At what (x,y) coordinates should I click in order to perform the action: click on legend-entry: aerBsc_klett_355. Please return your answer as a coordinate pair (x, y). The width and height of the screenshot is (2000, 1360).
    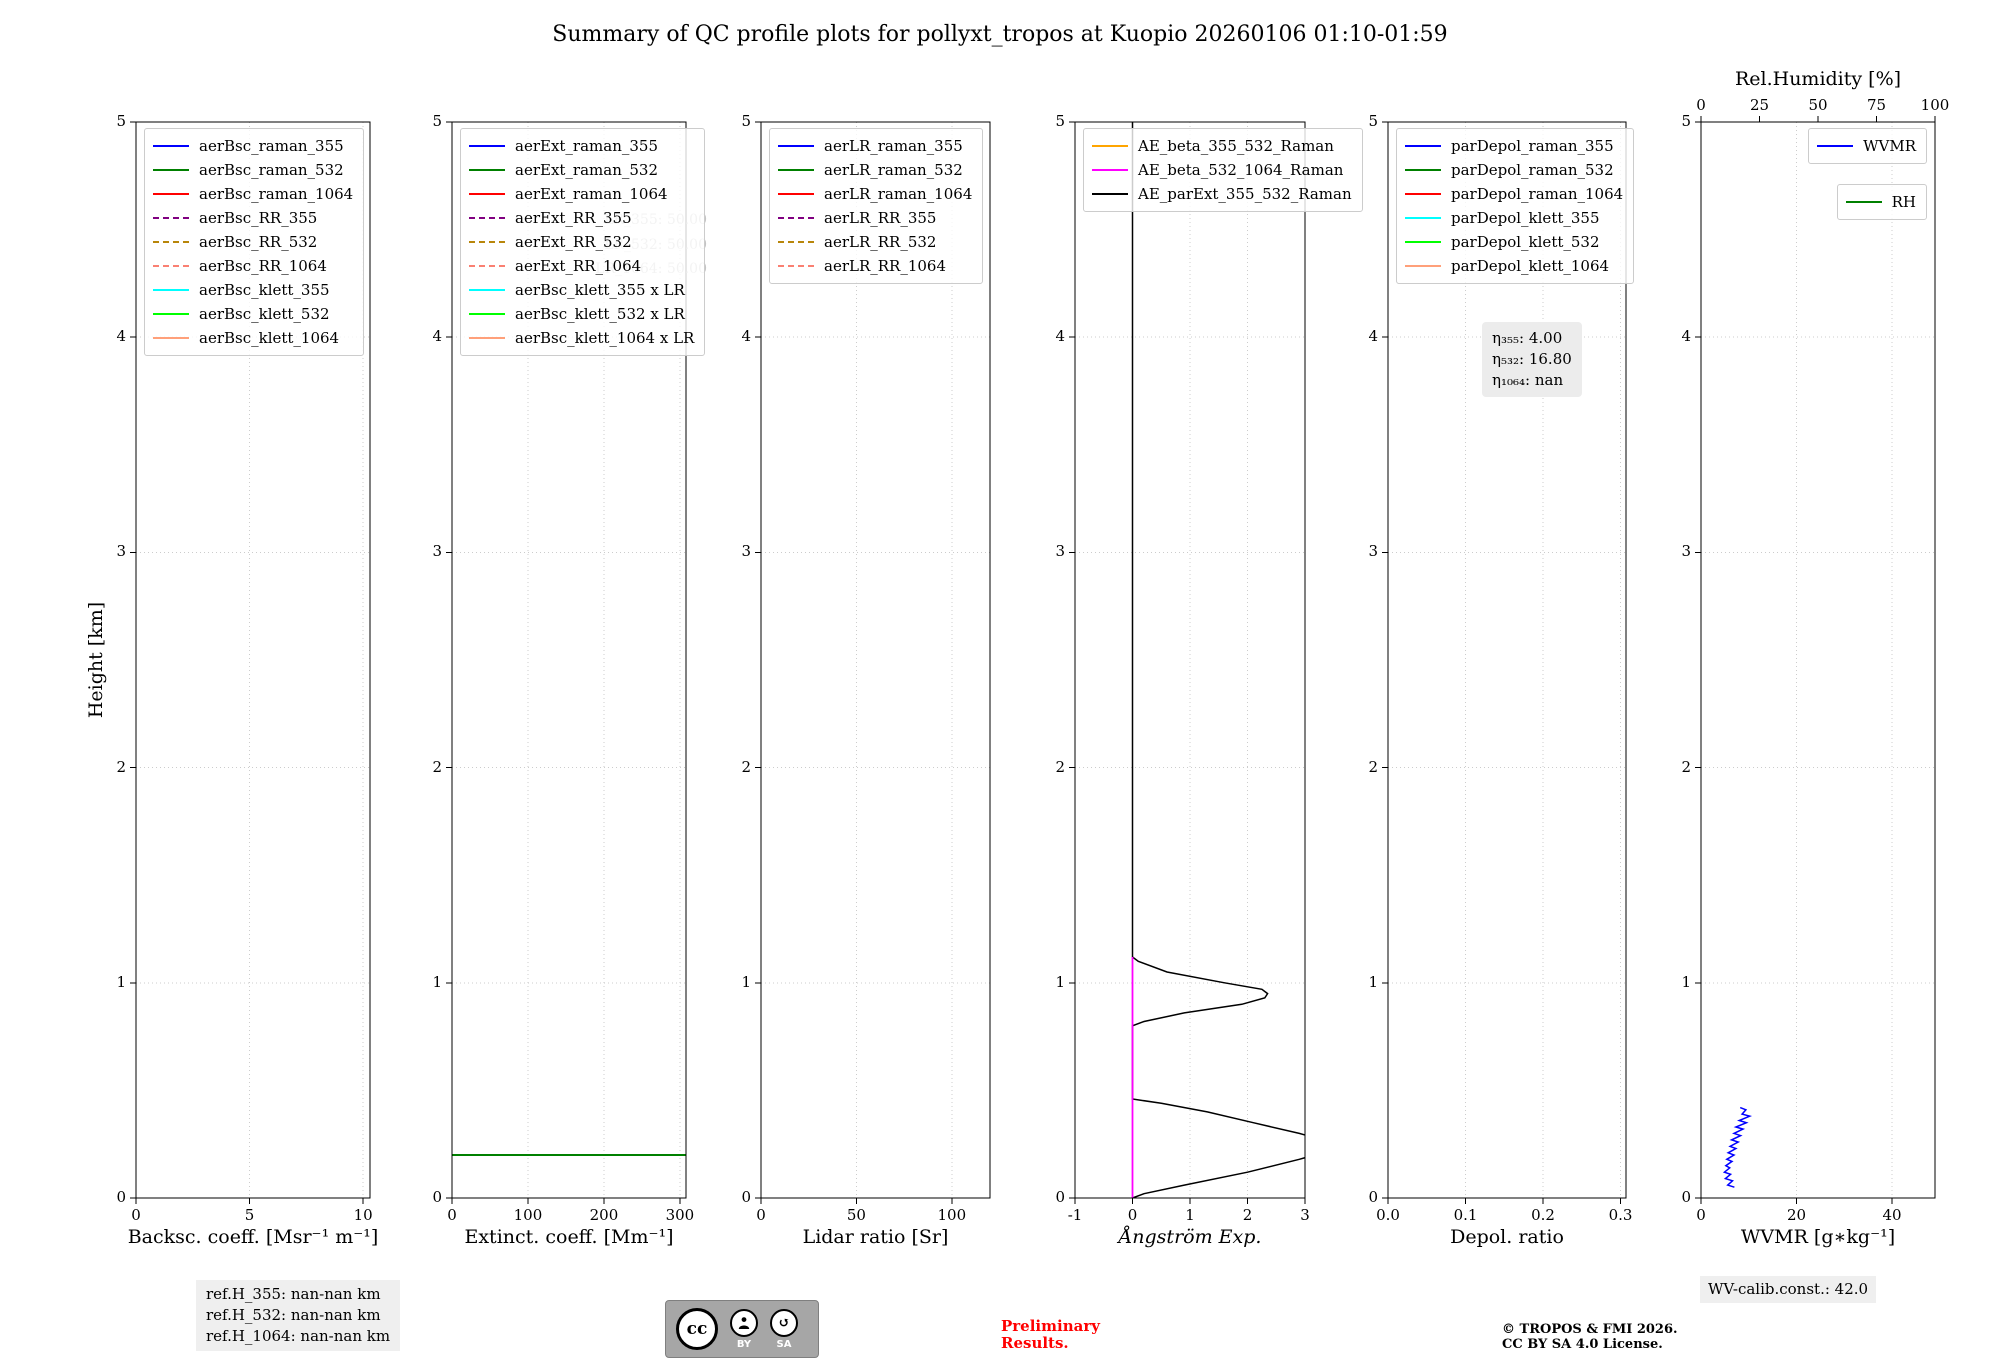
    Looking at the image, I should click on (253, 290).